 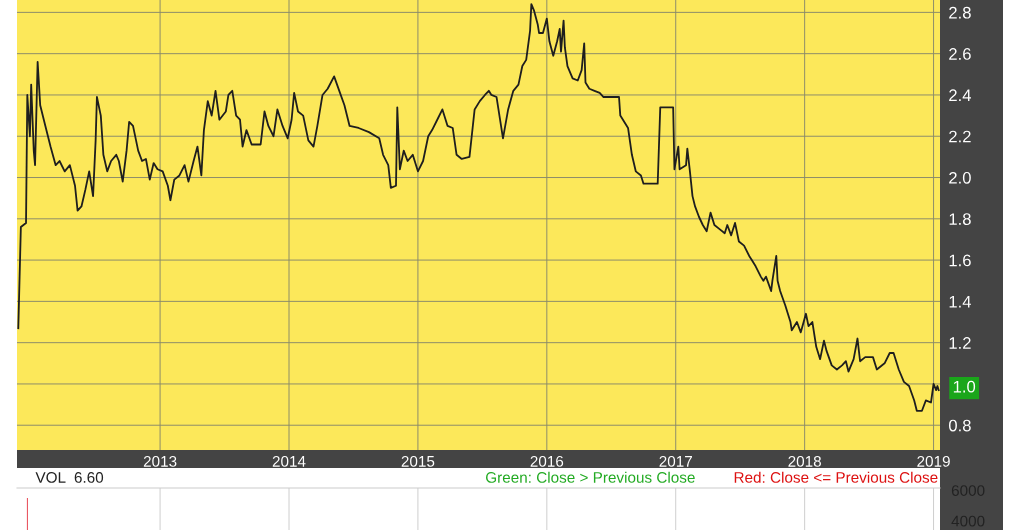 I want to click on x-tick-label: 2018, so click(x=804, y=461).